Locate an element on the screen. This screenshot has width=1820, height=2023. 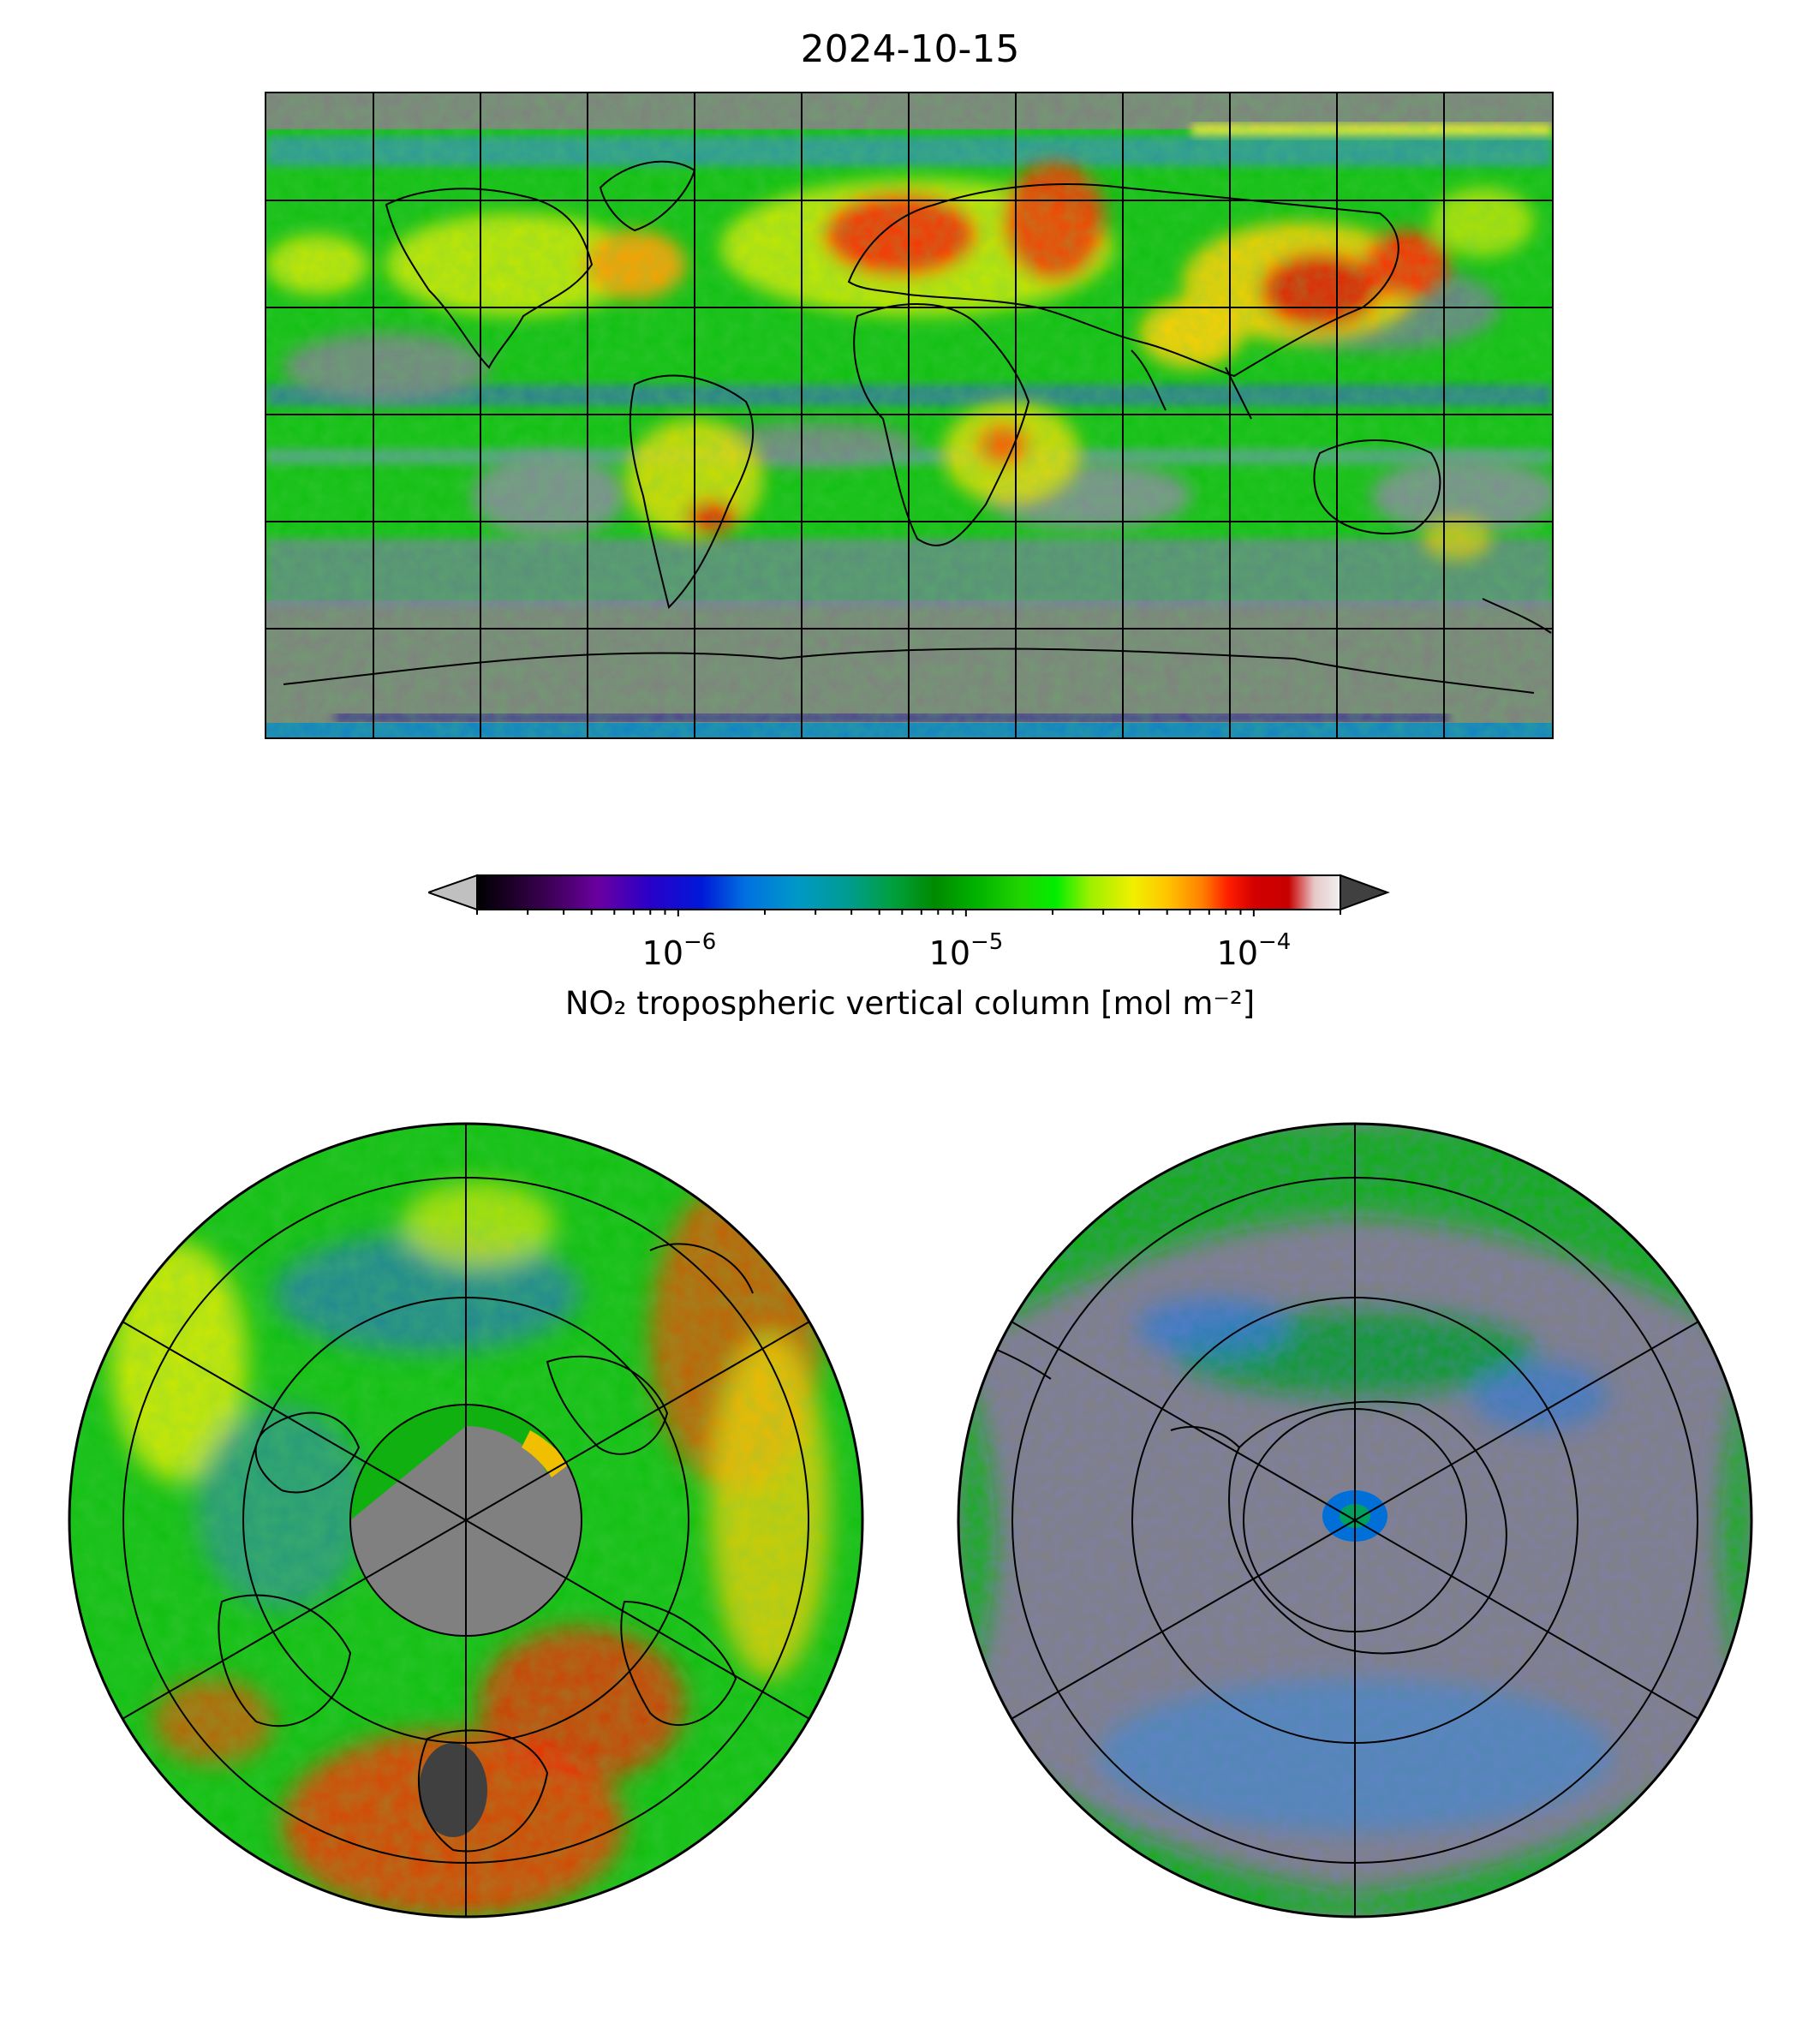
colorbar-gradient is located at coordinates (908, 892).